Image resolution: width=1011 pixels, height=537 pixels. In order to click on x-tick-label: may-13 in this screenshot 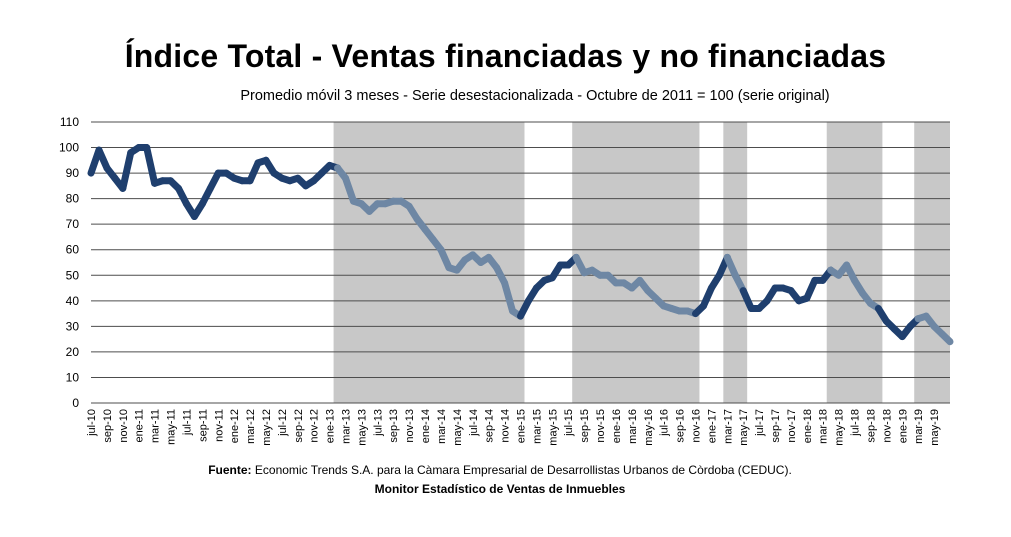, I will do `click(362, 427)`.